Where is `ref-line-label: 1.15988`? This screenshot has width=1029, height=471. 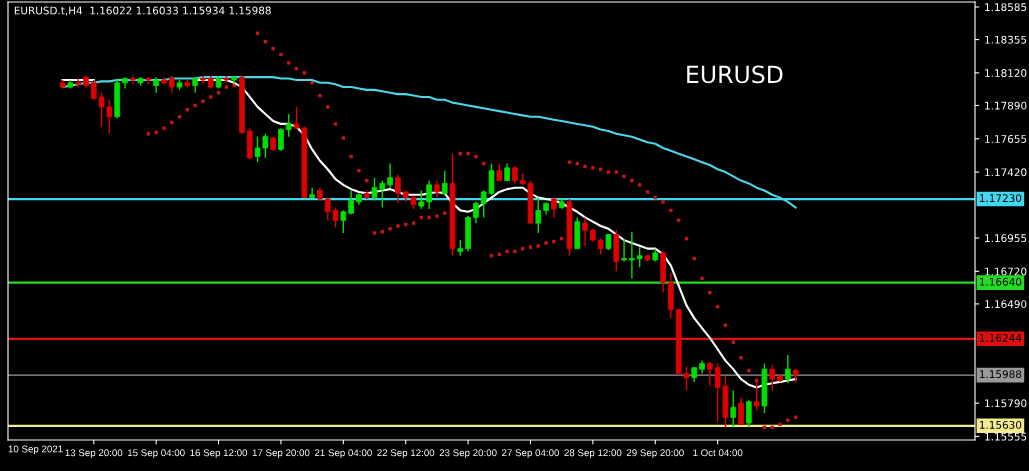 ref-line-label: 1.15988 is located at coordinates (1001, 374).